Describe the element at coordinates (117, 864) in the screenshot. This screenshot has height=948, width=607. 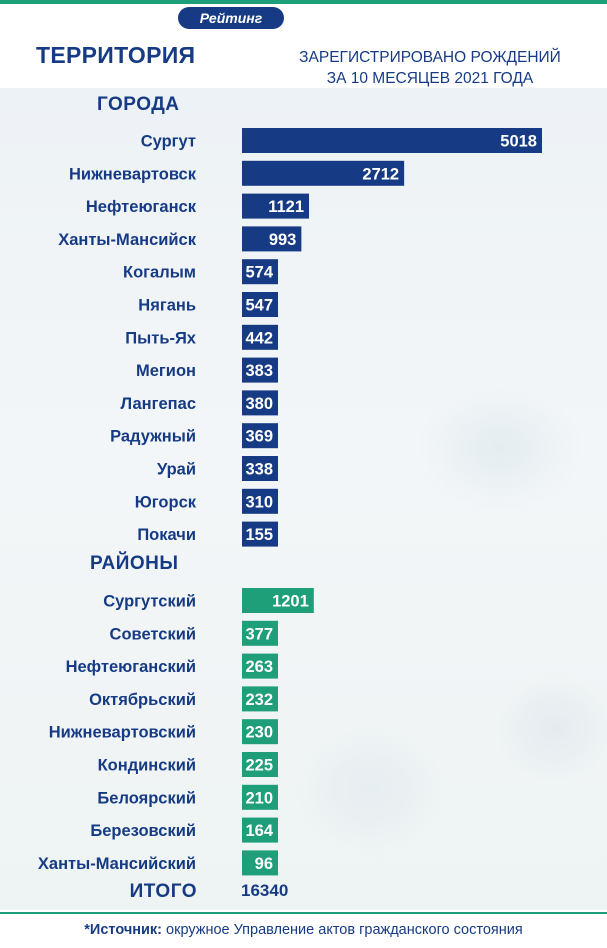
I see `category-label-district-8: Ханты-Мансийский` at that location.